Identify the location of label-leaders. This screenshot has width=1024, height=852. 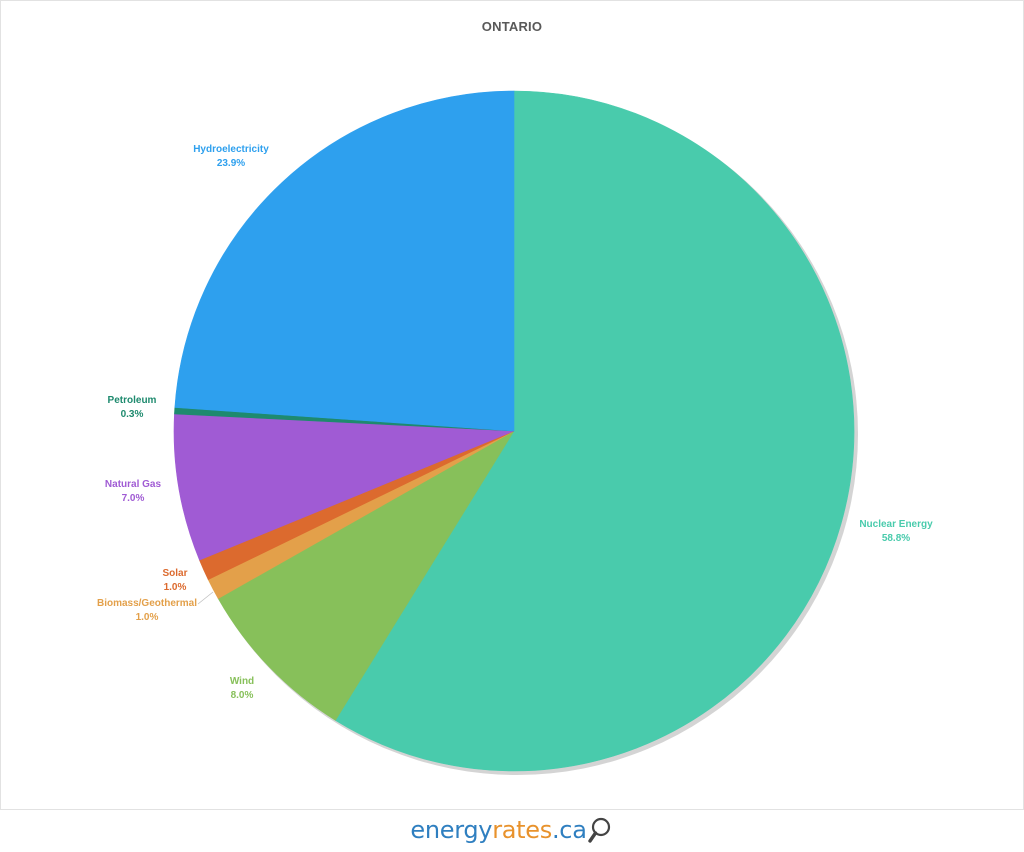
(205, 598).